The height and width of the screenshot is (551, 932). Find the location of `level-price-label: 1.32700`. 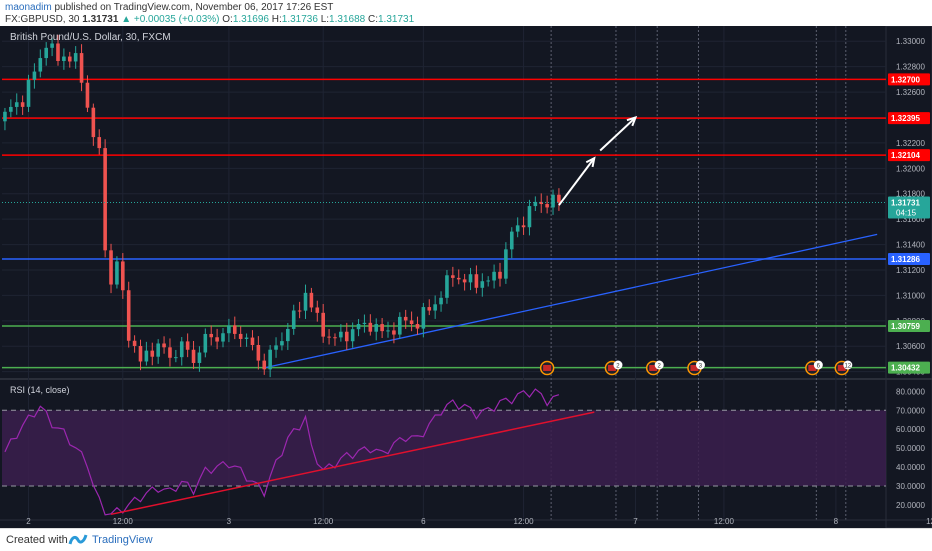

level-price-label: 1.32700 is located at coordinates (905, 79).